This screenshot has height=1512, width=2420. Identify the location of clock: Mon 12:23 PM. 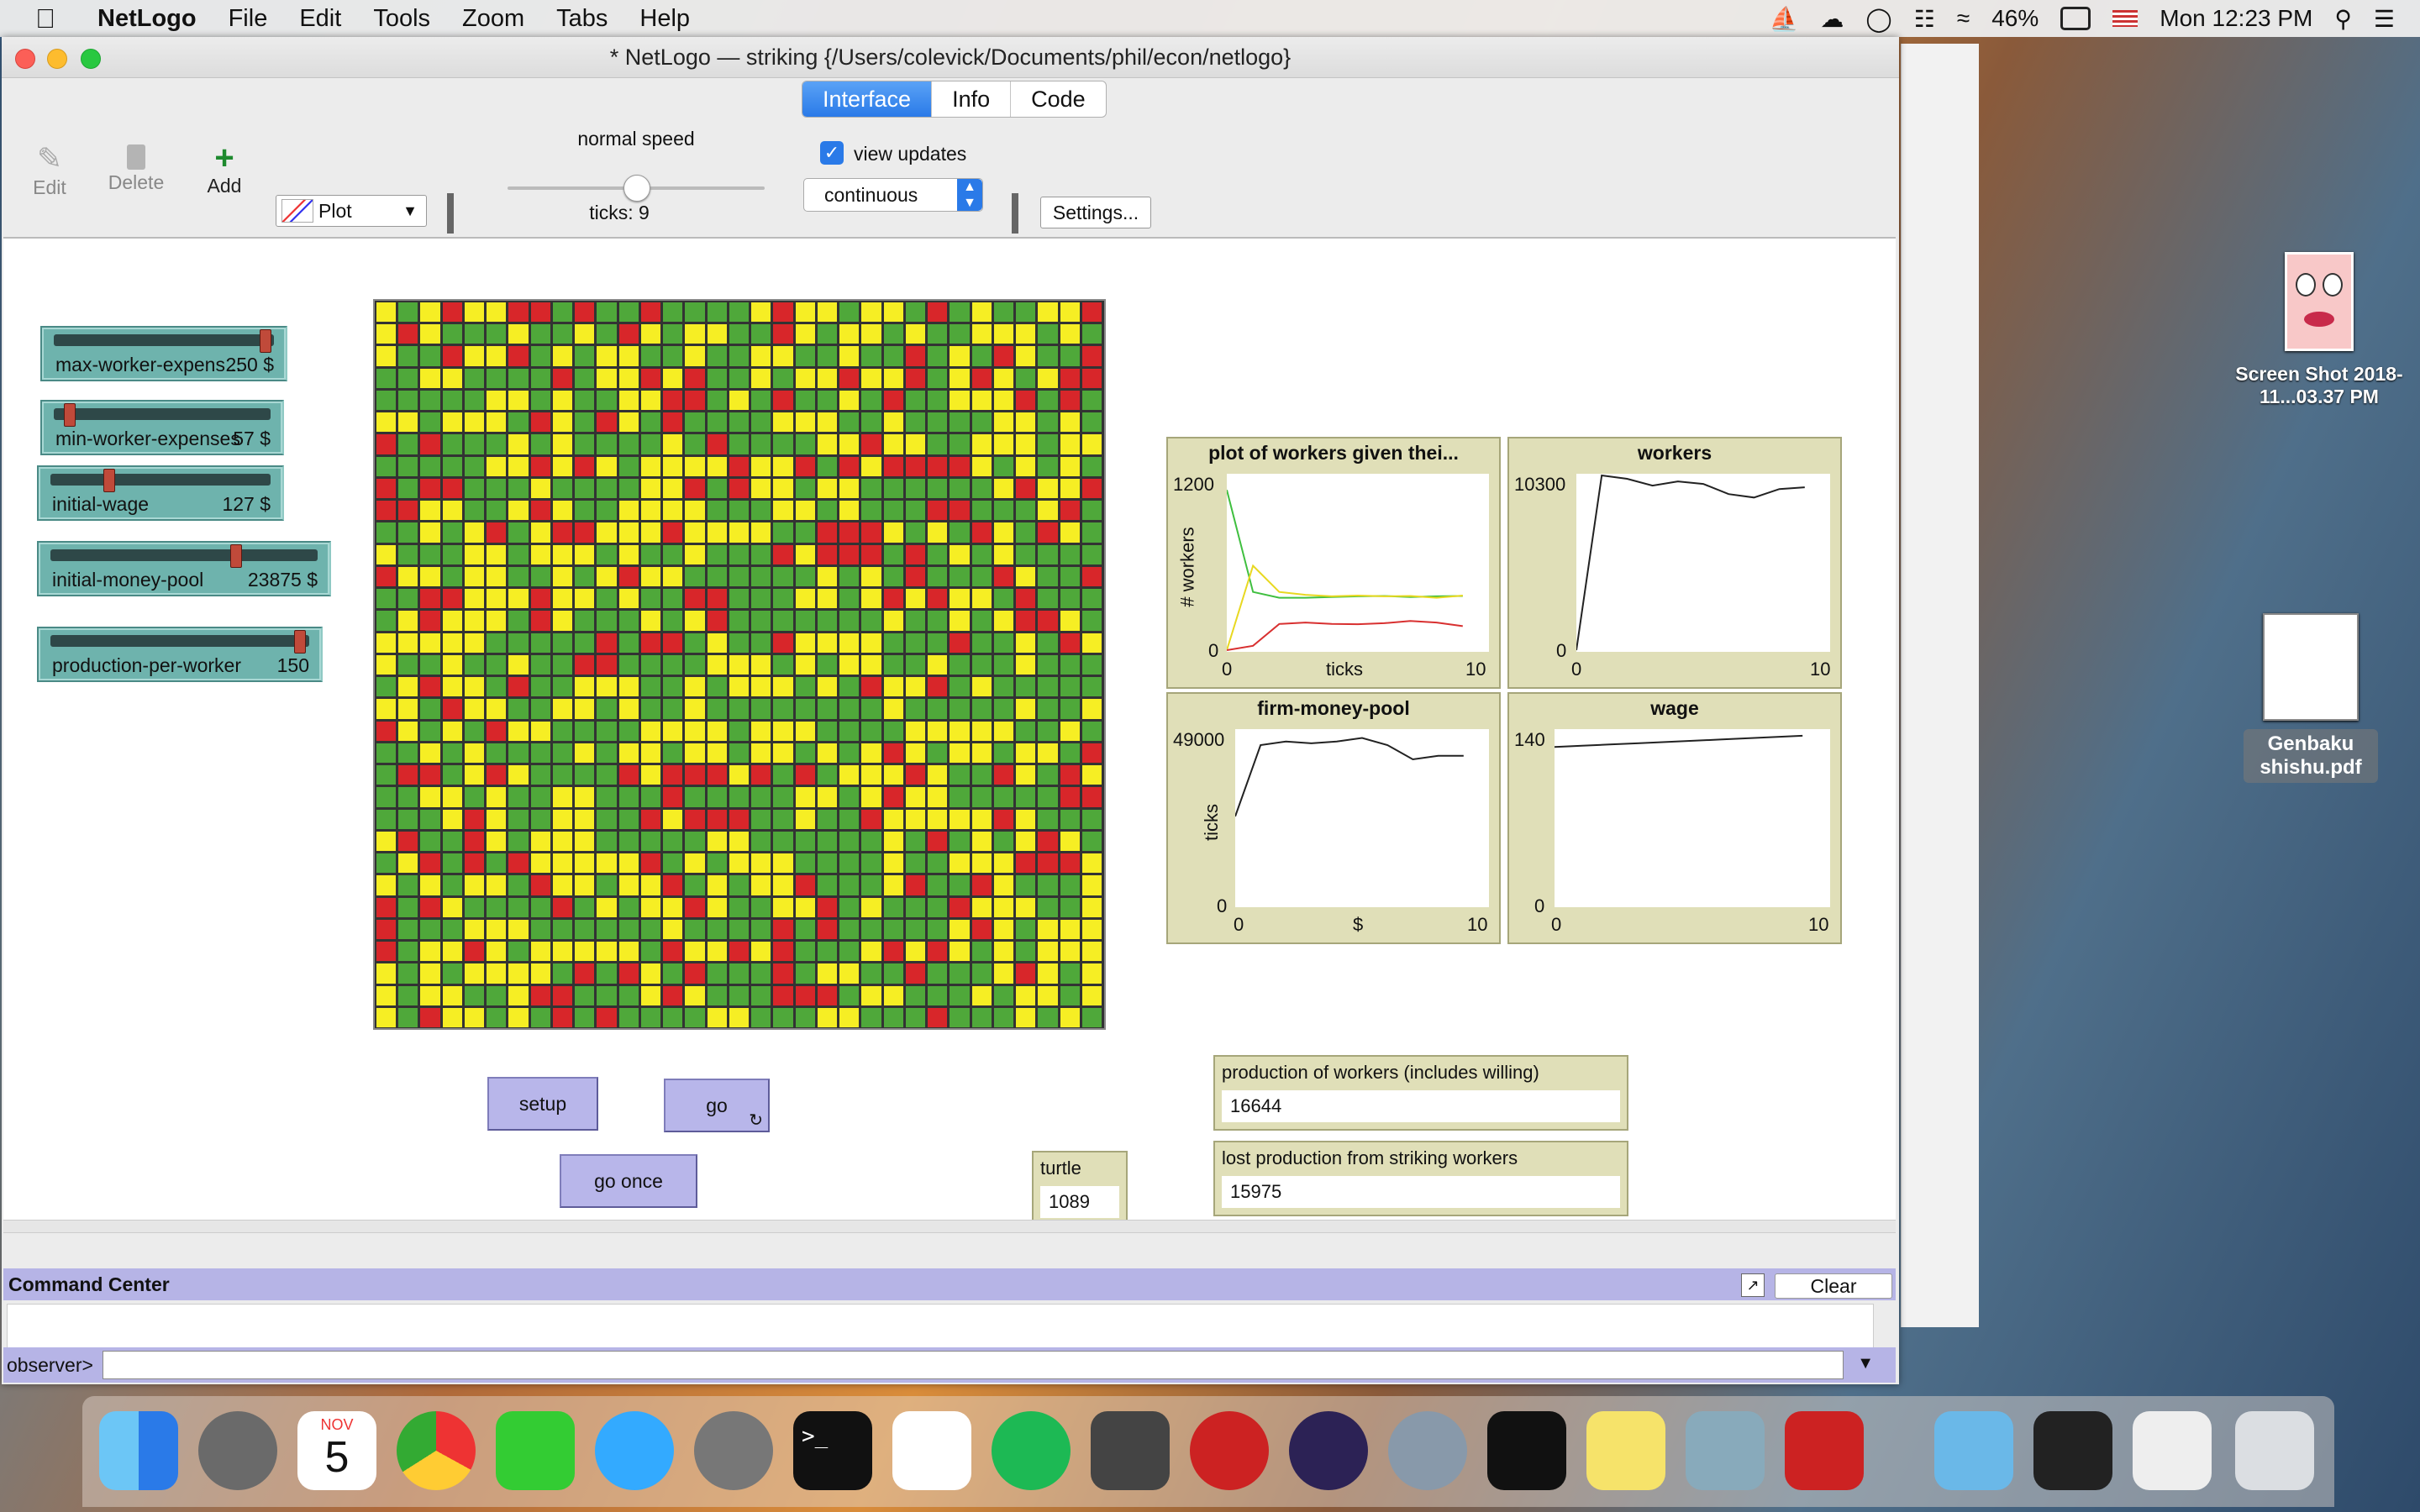
(2236, 18).